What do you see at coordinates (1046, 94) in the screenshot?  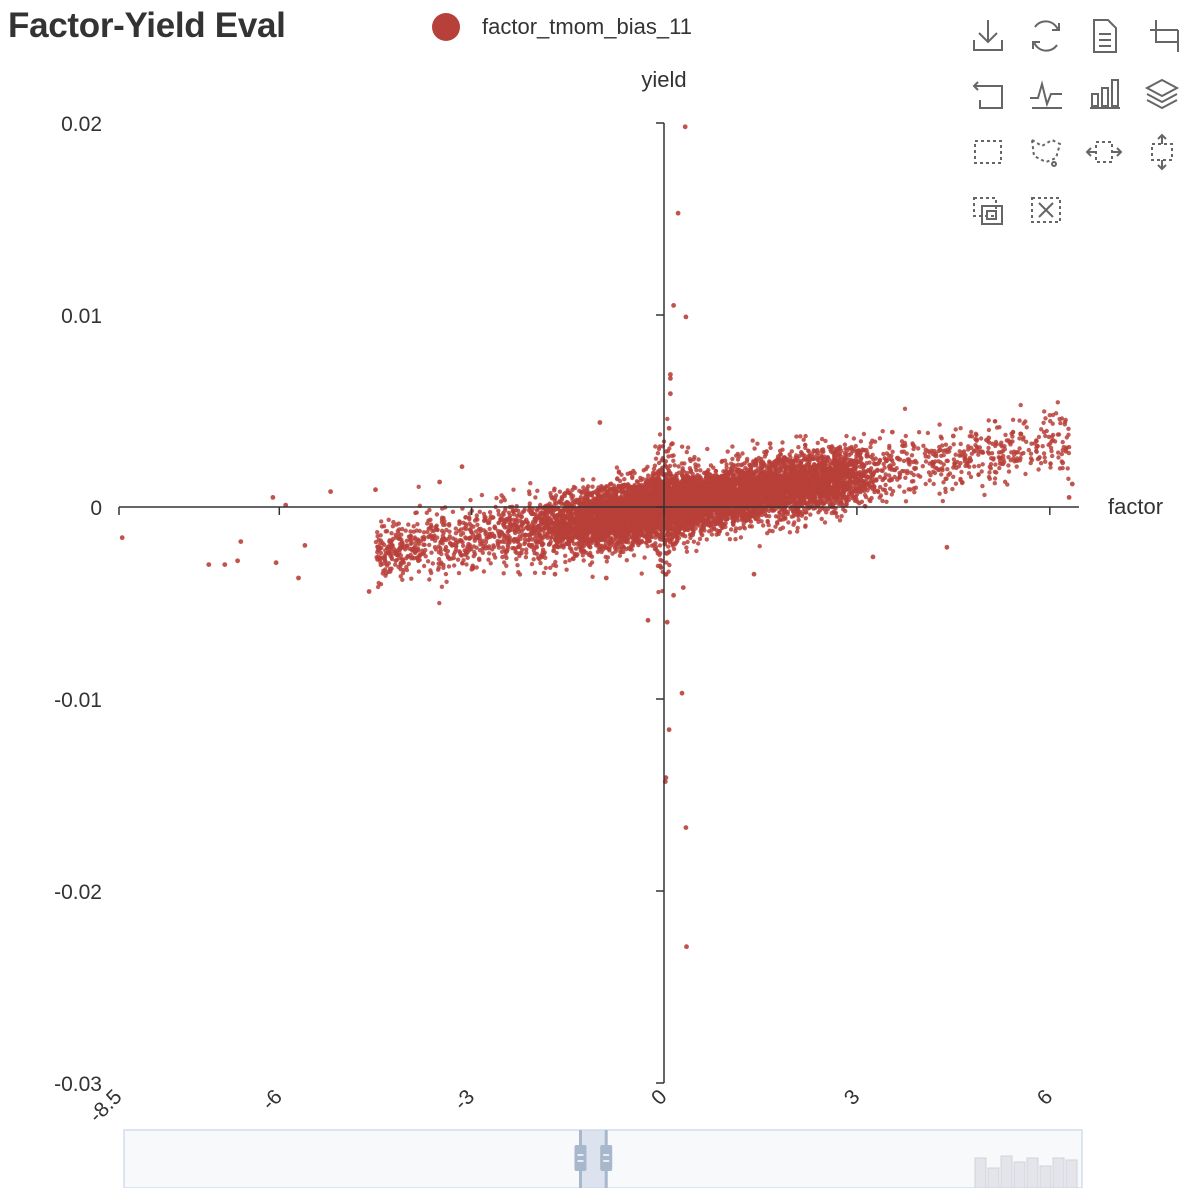 I see `line-chart-icon` at bounding box center [1046, 94].